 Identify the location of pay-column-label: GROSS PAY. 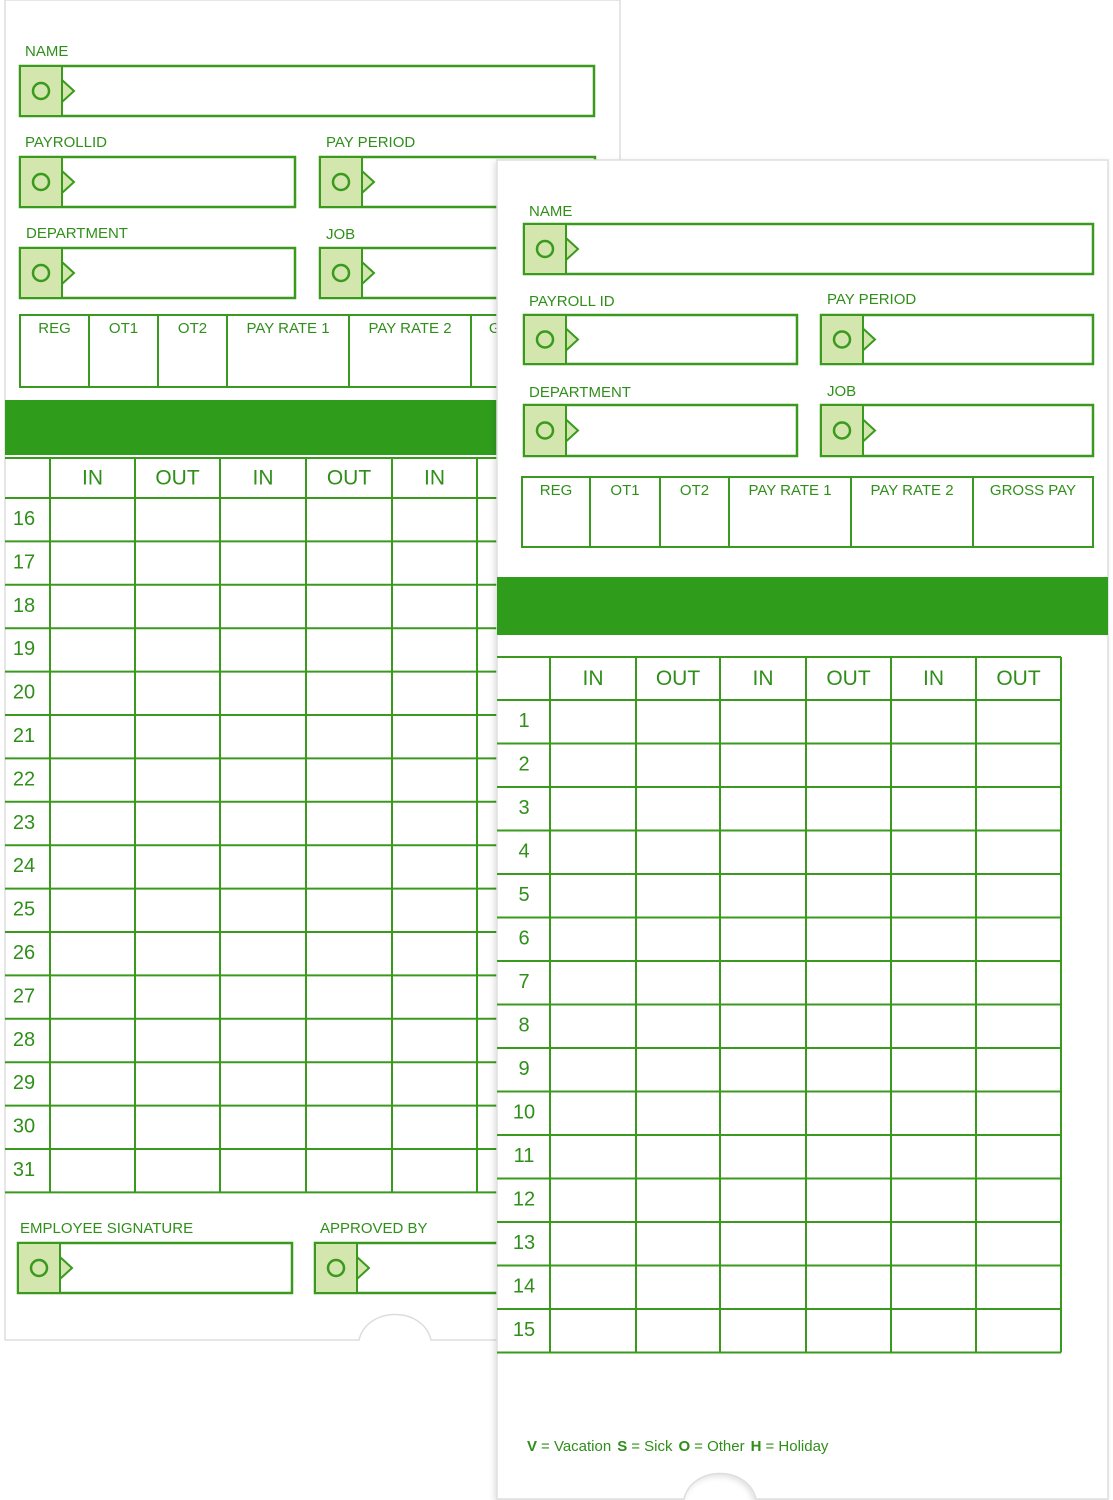
(1033, 490).